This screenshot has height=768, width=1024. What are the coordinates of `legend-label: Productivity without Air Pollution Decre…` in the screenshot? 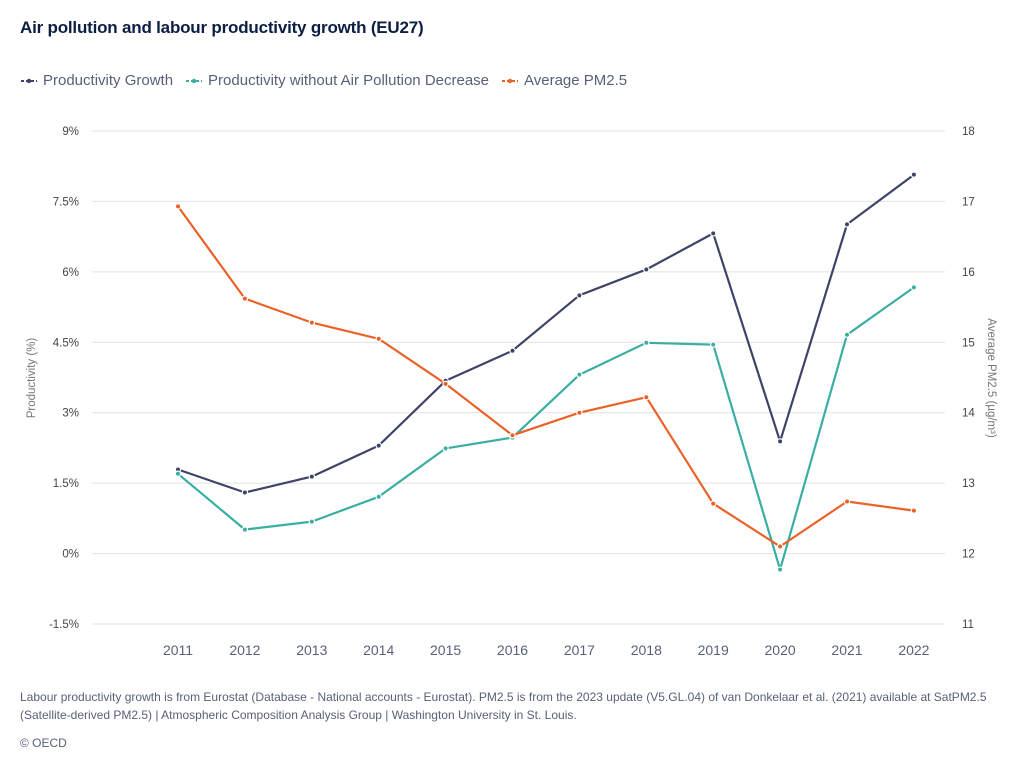 It's located at (349, 80).